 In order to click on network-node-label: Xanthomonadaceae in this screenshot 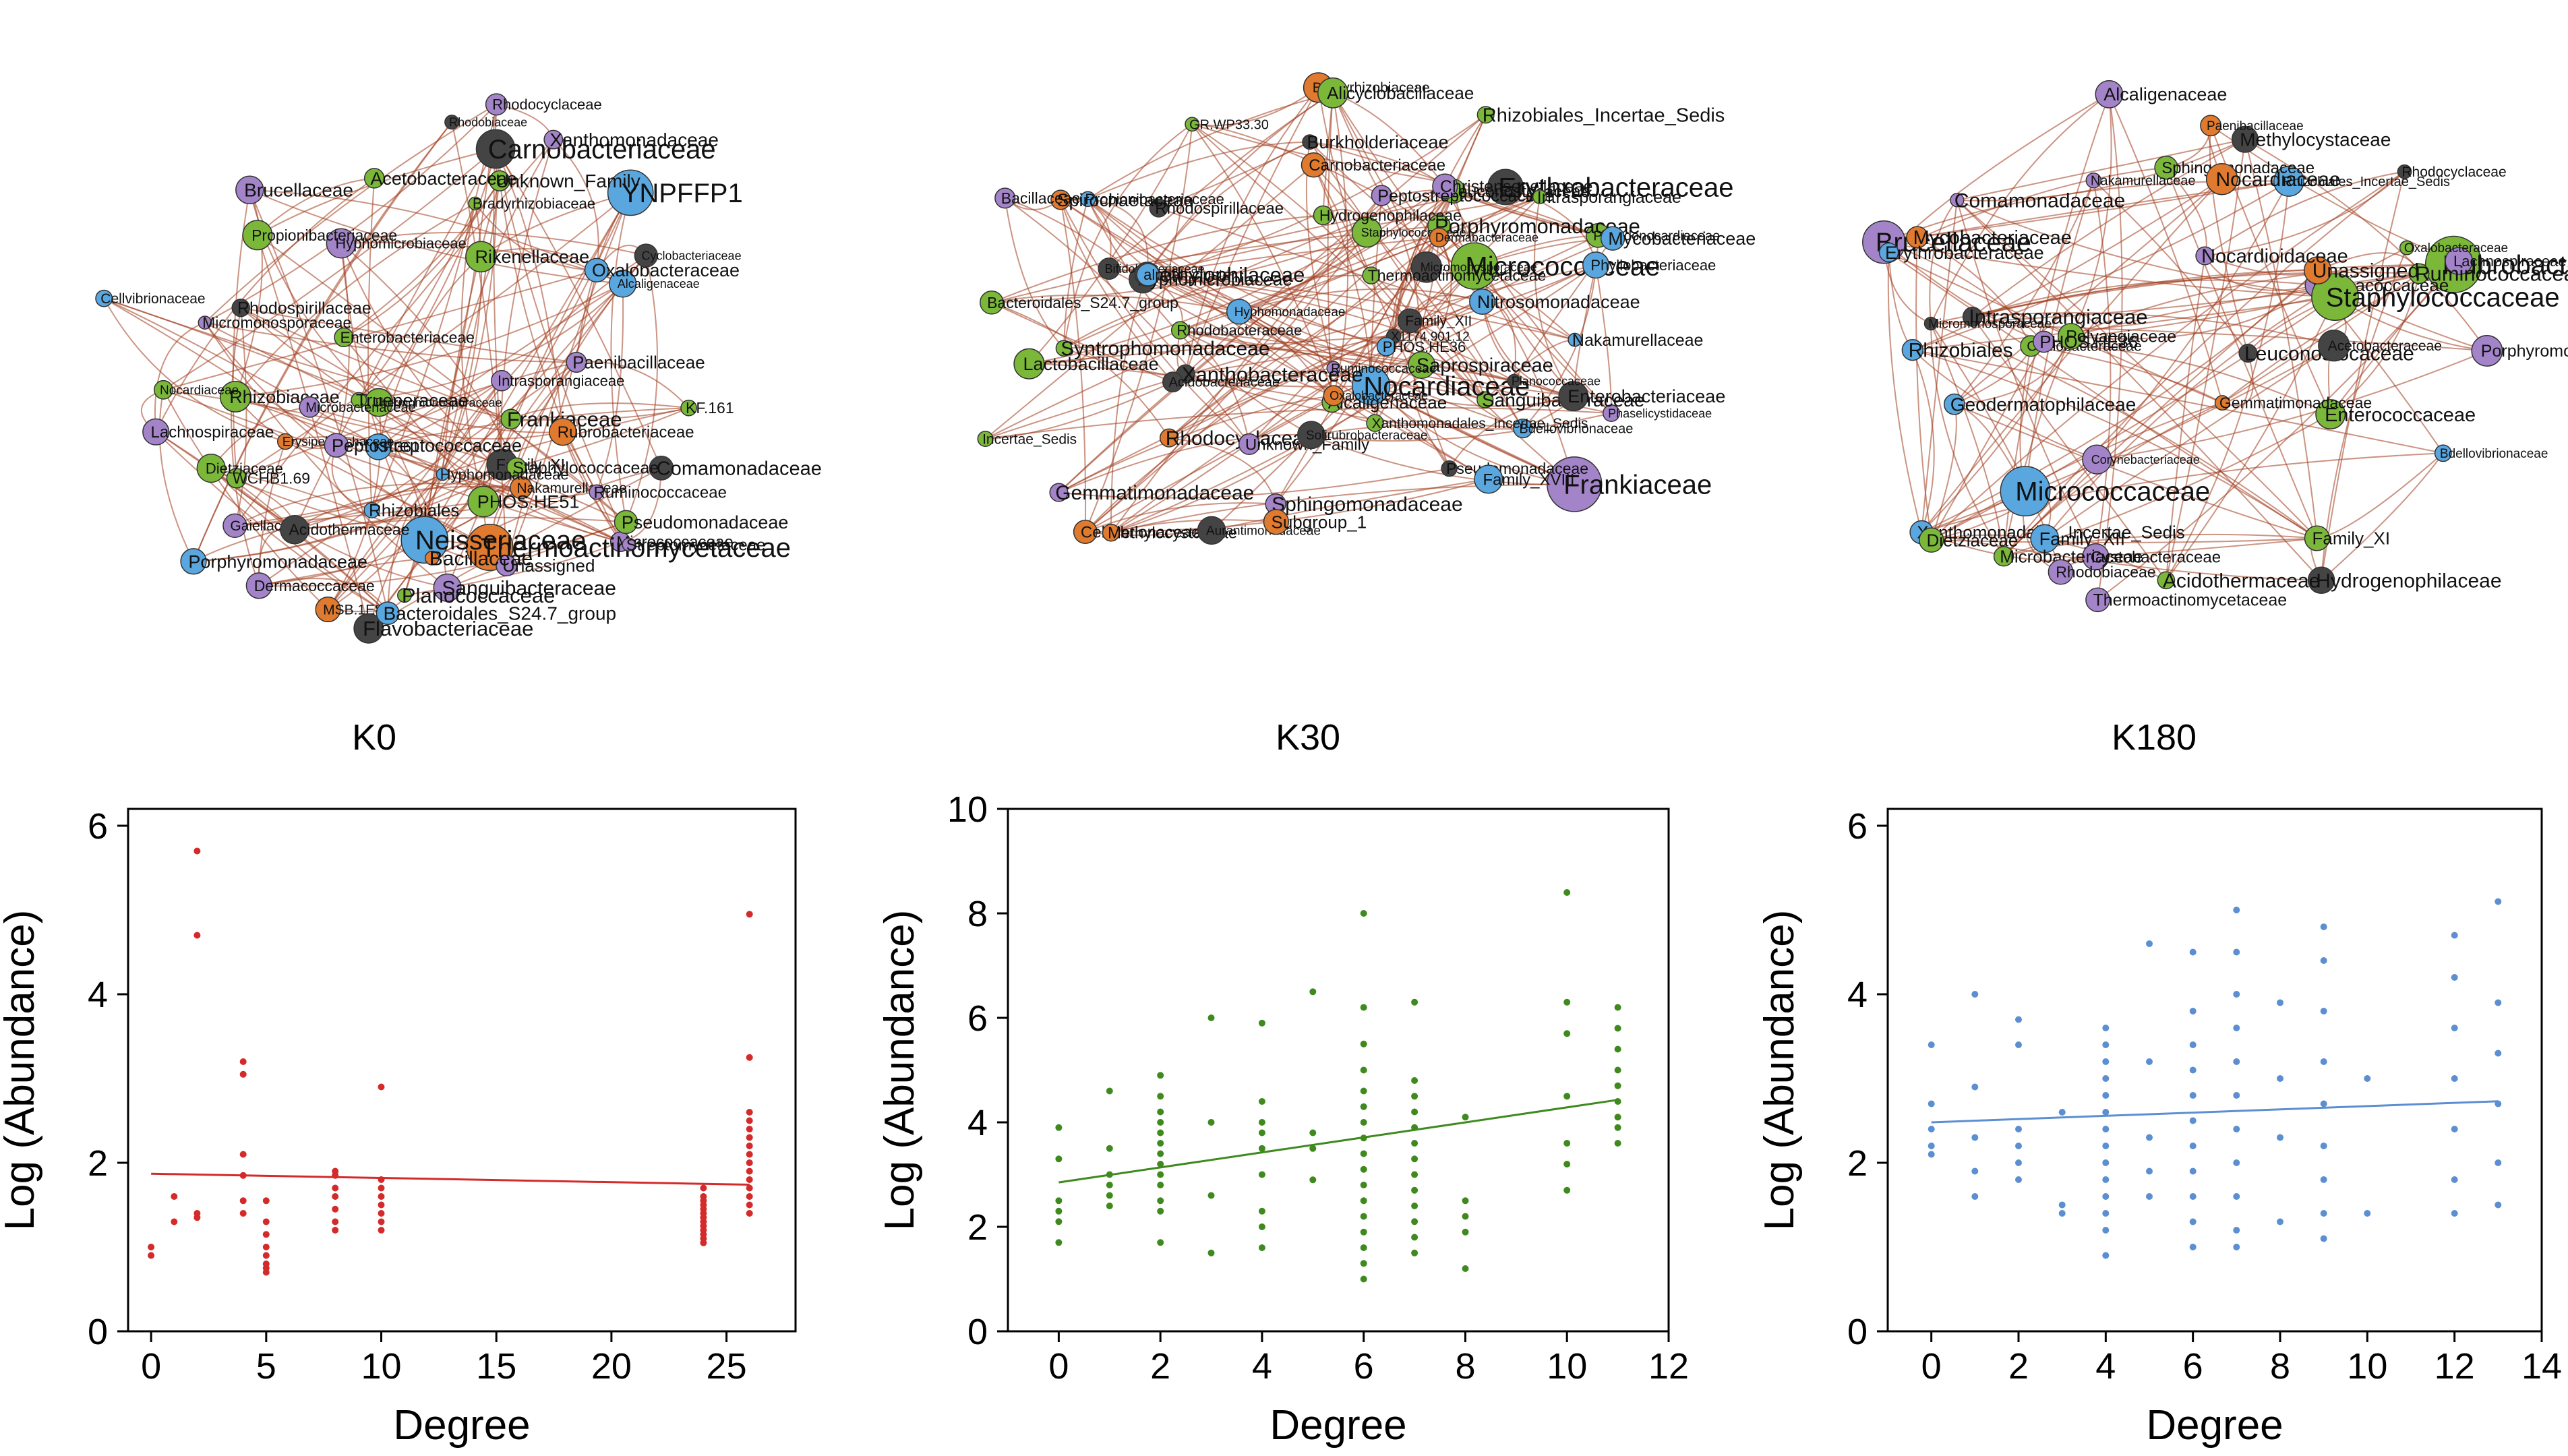, I will do `click(634, 139)`.